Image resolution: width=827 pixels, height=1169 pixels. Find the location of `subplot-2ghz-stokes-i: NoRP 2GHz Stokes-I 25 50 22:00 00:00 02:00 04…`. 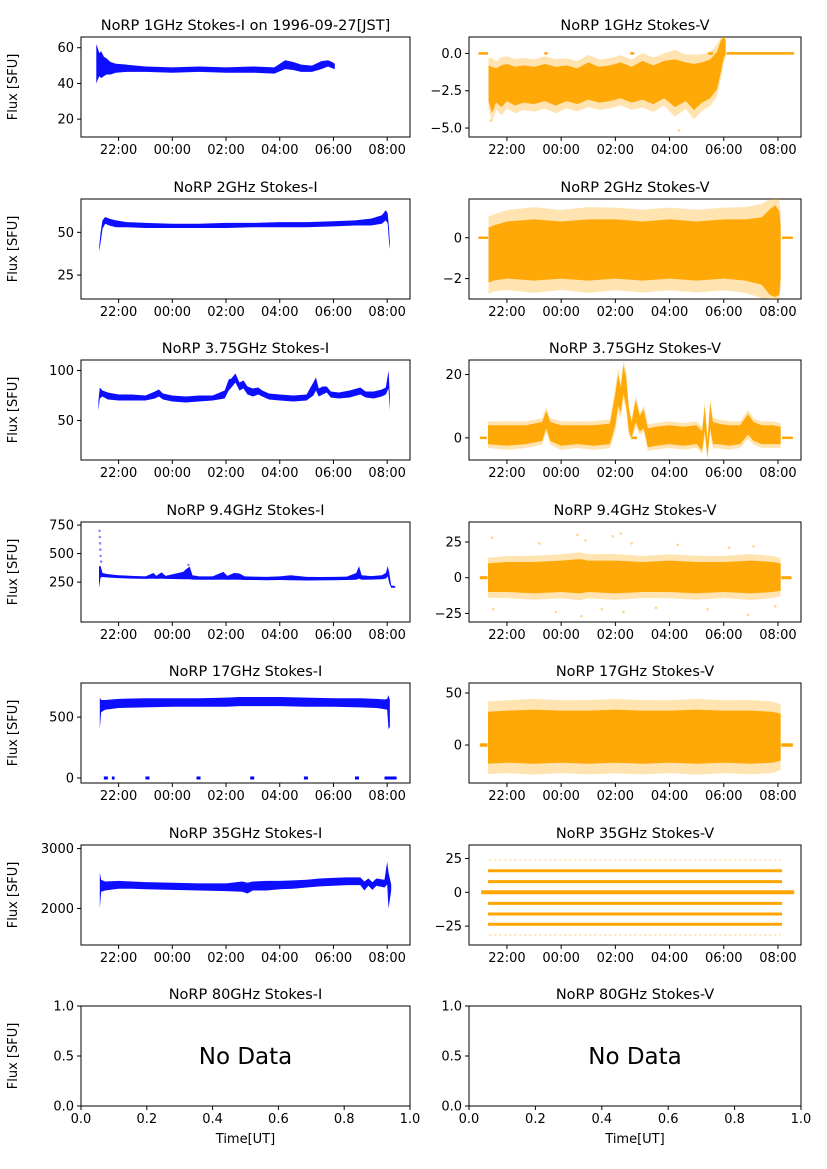

subplot-2ghz-stokes-i: NoRP 2GHz Stokes-I 25 50 22:00 00:00 02:00 04… is located at coordinates (207, 258).